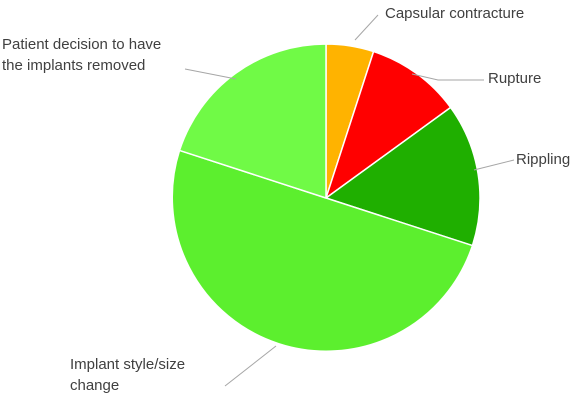 This screenshot has height=405, width=577. Describe the element at coordinates (514, 78) in the screenshot. I see `slice-label-rupture: Rupture` at that location.